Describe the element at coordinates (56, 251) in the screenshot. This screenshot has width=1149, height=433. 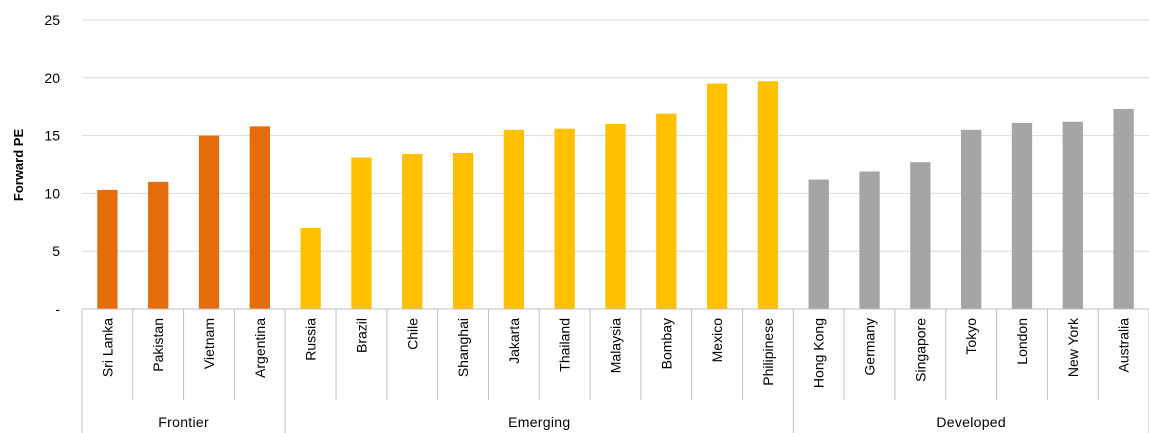
I see `y-tick-label: 5` at that location.